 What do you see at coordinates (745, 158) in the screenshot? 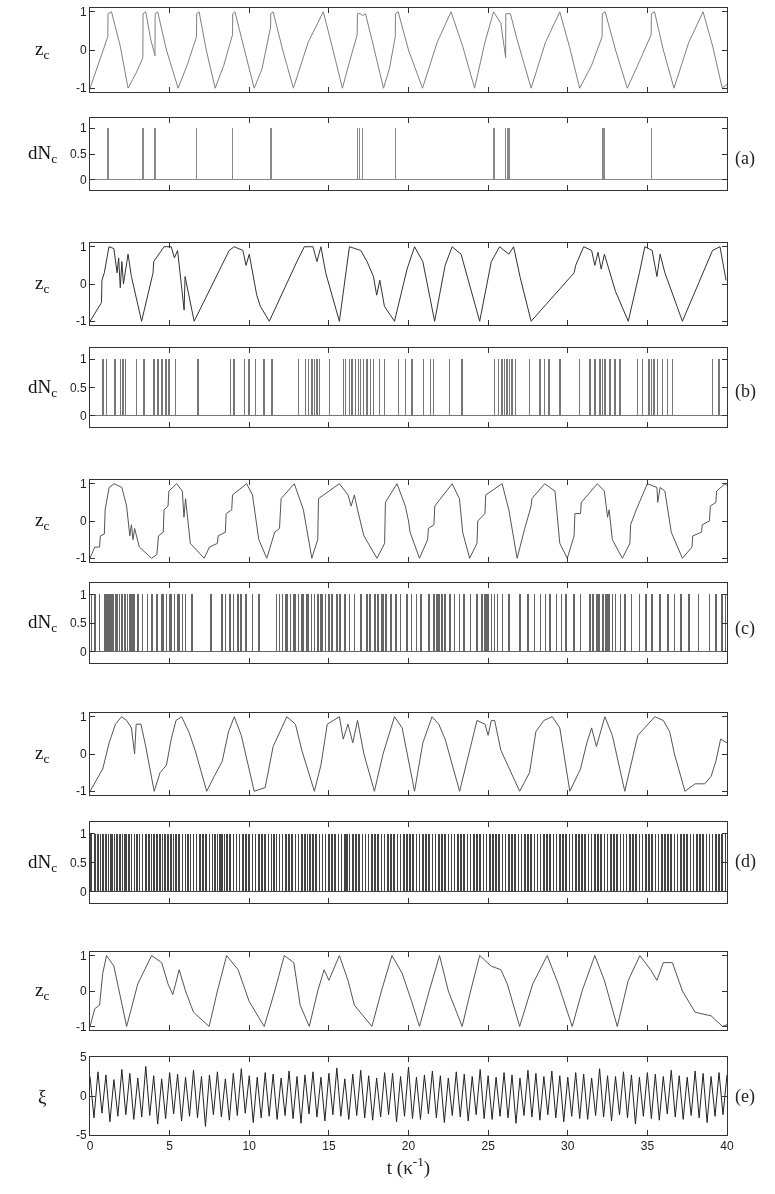
I see `text: (a)` at bounding box center [745, 158].